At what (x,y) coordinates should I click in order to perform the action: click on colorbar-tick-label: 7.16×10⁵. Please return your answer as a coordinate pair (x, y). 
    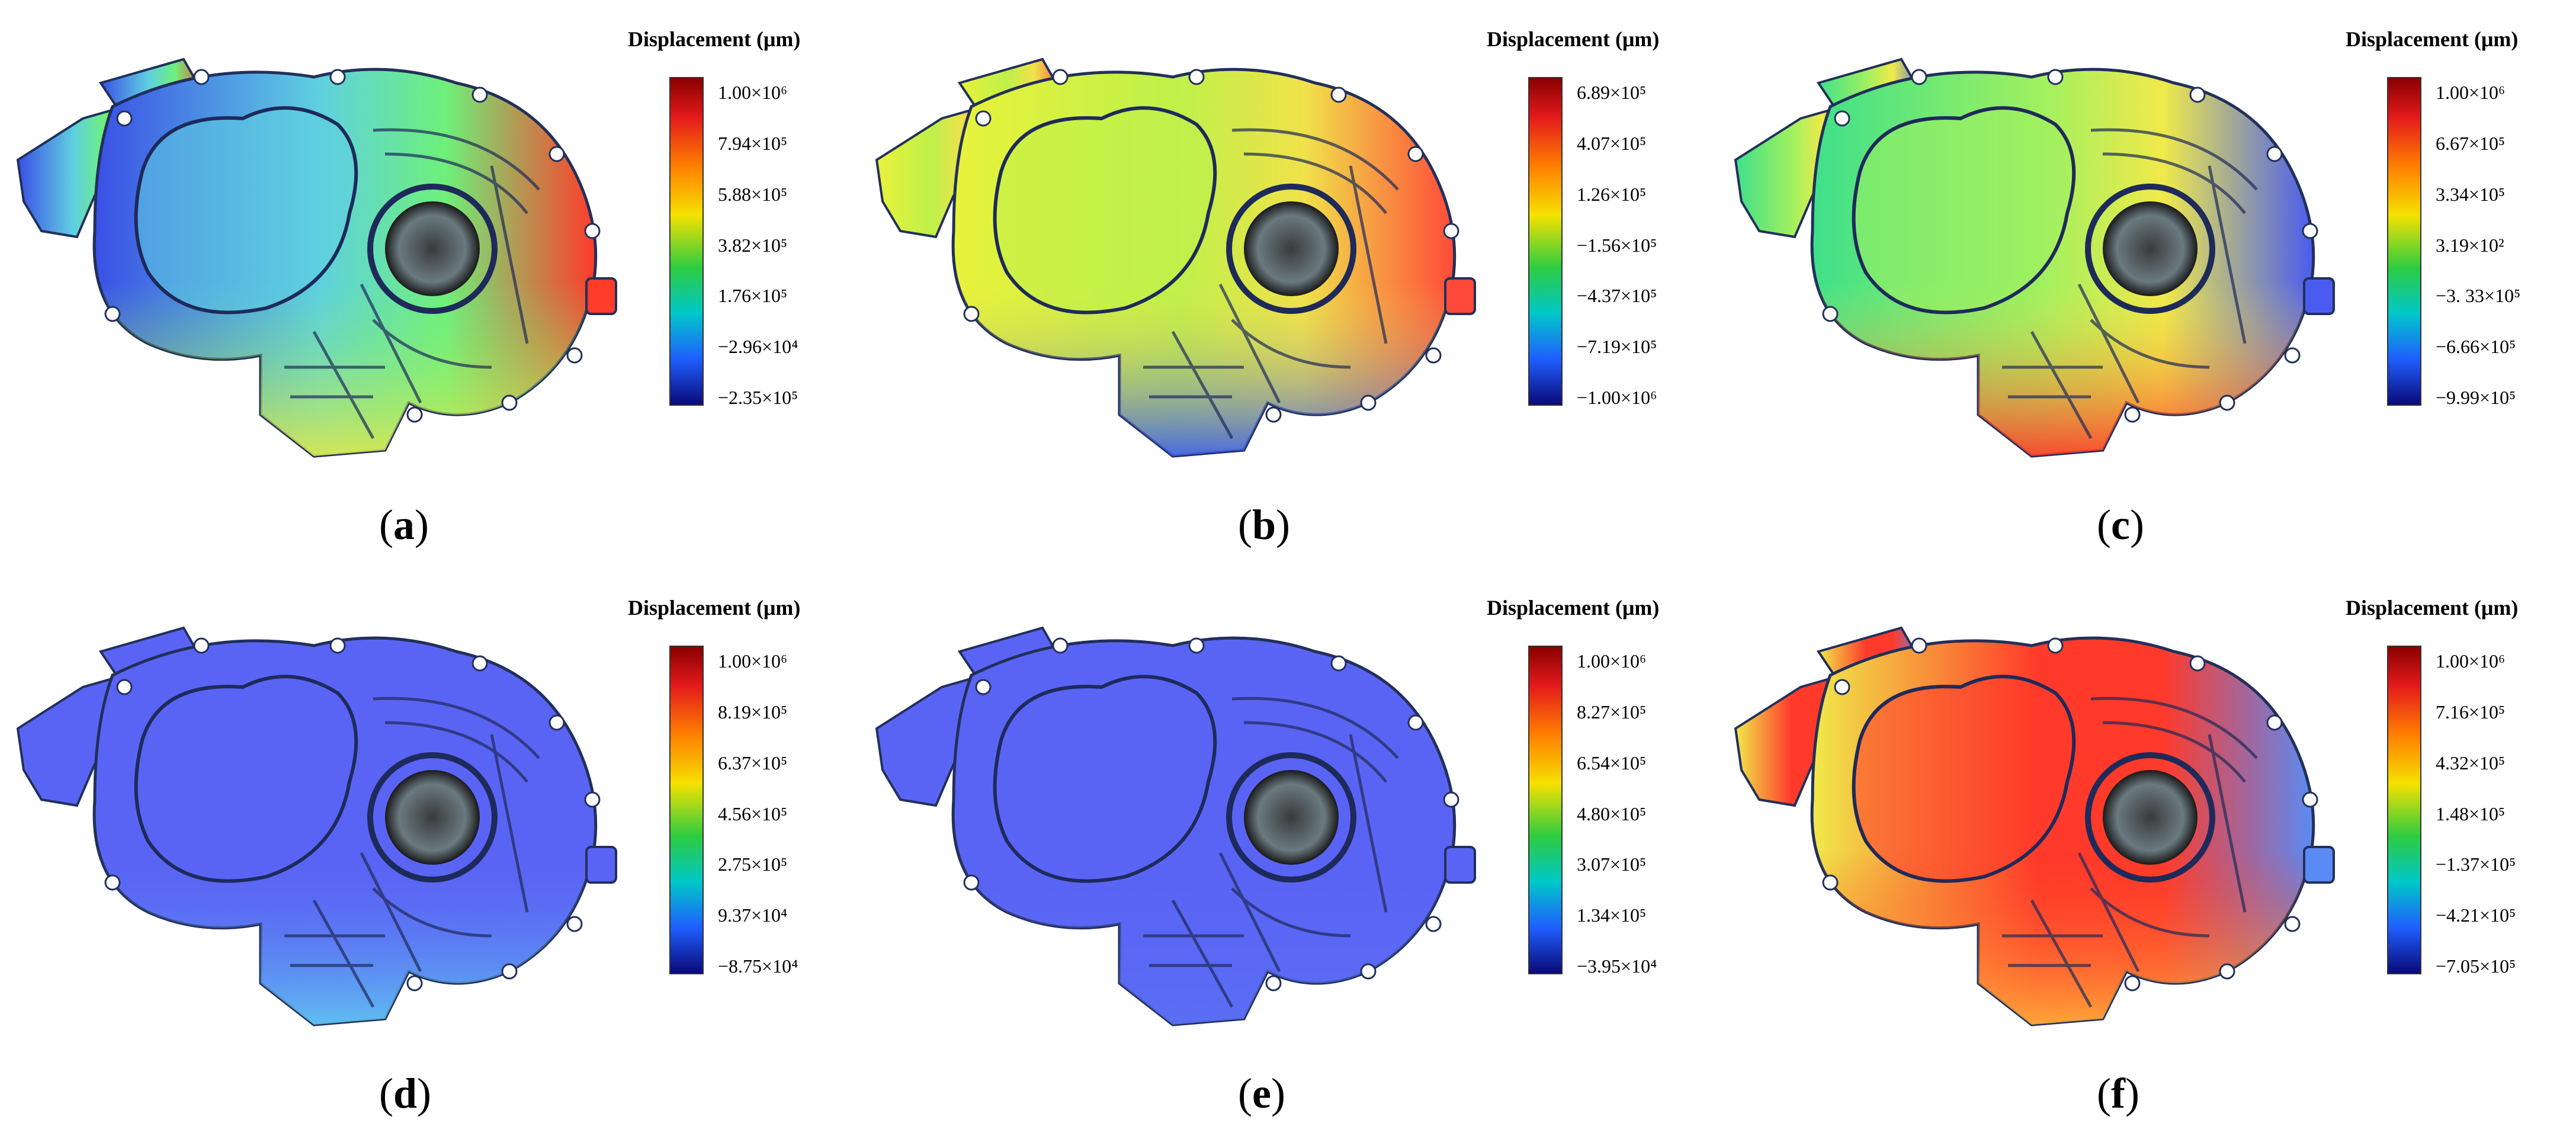
    Looking at the image, I should click on (2471, 712).